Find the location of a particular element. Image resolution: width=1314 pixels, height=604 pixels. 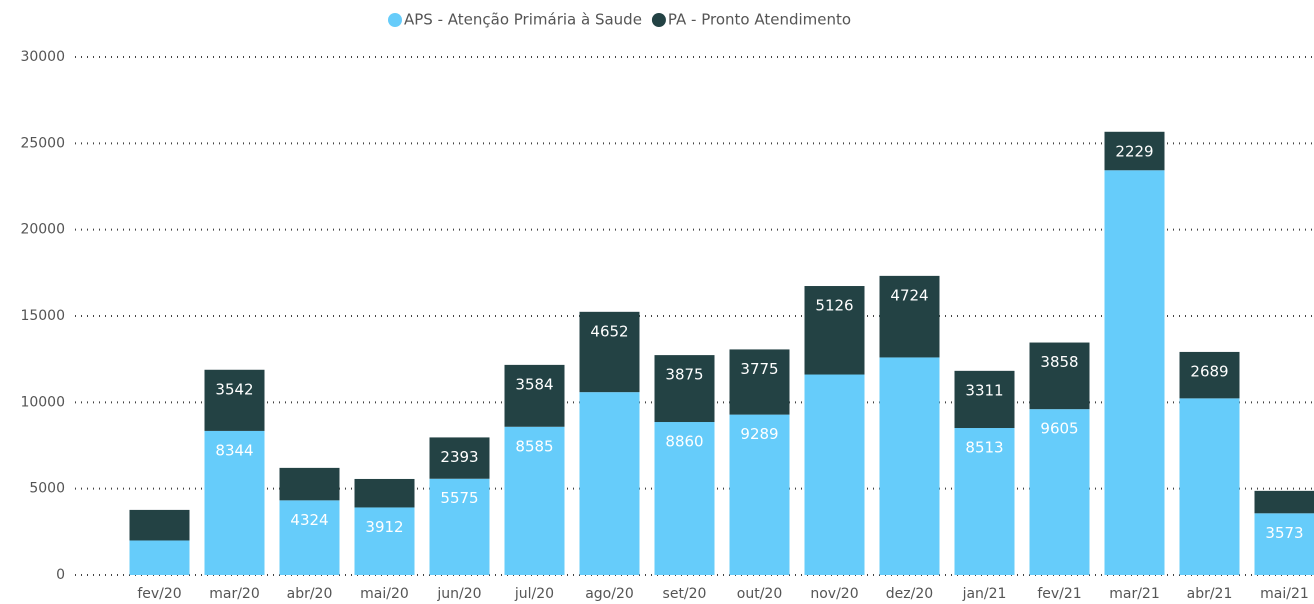

data-label: 3775 is located at coordinates (759, 369).